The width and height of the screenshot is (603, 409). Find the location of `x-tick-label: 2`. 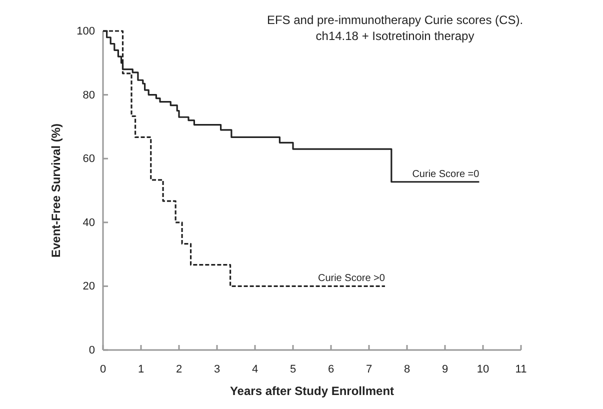

x-tick-label: 2 is located at coordinates (179, 369).